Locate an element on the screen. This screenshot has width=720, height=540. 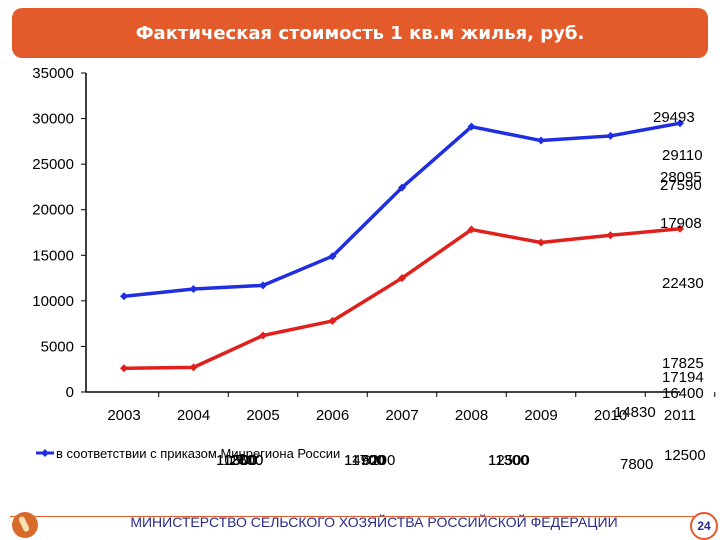
x-tick-label: 2006 is located at coordinates (332, 415).